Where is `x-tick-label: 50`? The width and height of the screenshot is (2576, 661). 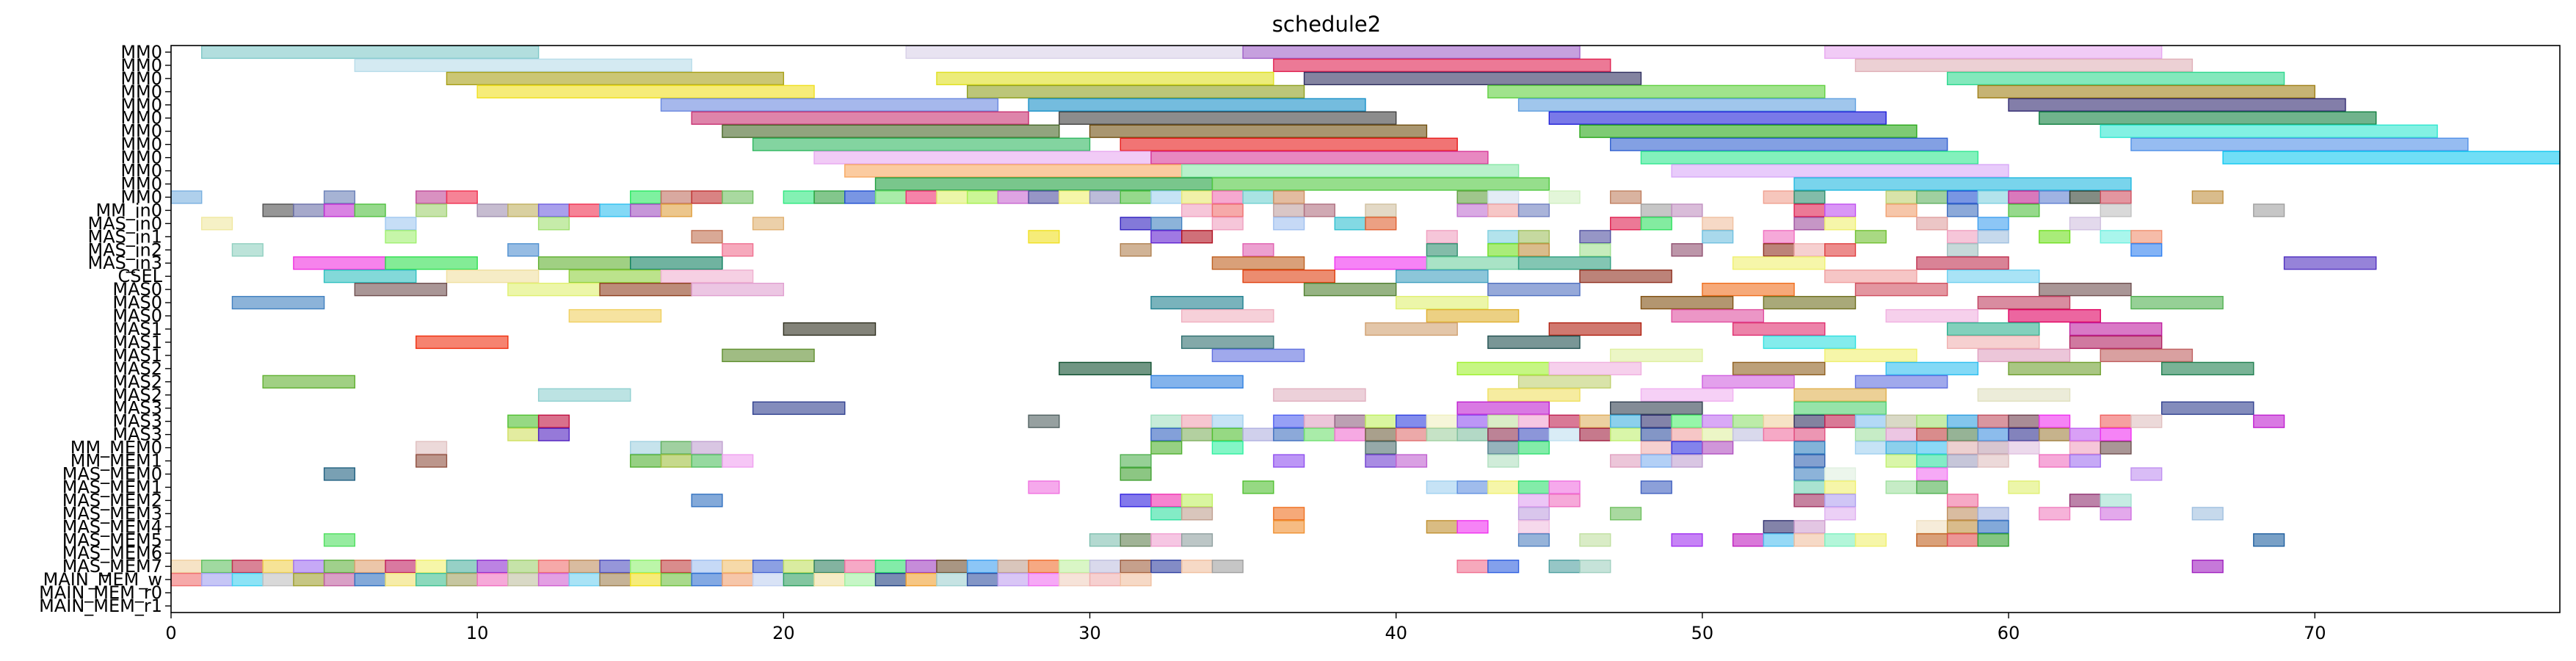 x-tick-label: 50 is located at coordinates (1703, 633).